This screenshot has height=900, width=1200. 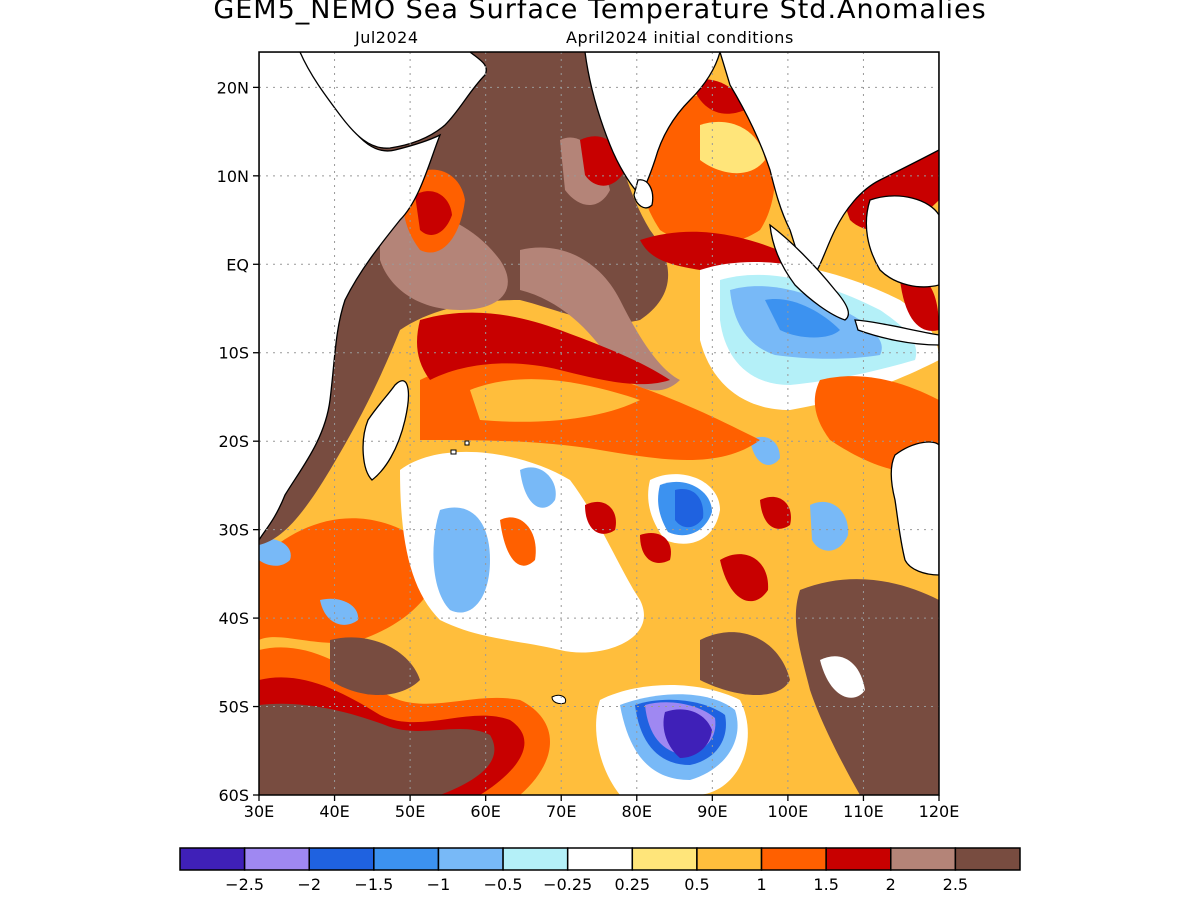 What do you see at coordinates (259, 811) in the screenshot?
I see `lon-tick-label: 30E` at bounding box center [259, 811].